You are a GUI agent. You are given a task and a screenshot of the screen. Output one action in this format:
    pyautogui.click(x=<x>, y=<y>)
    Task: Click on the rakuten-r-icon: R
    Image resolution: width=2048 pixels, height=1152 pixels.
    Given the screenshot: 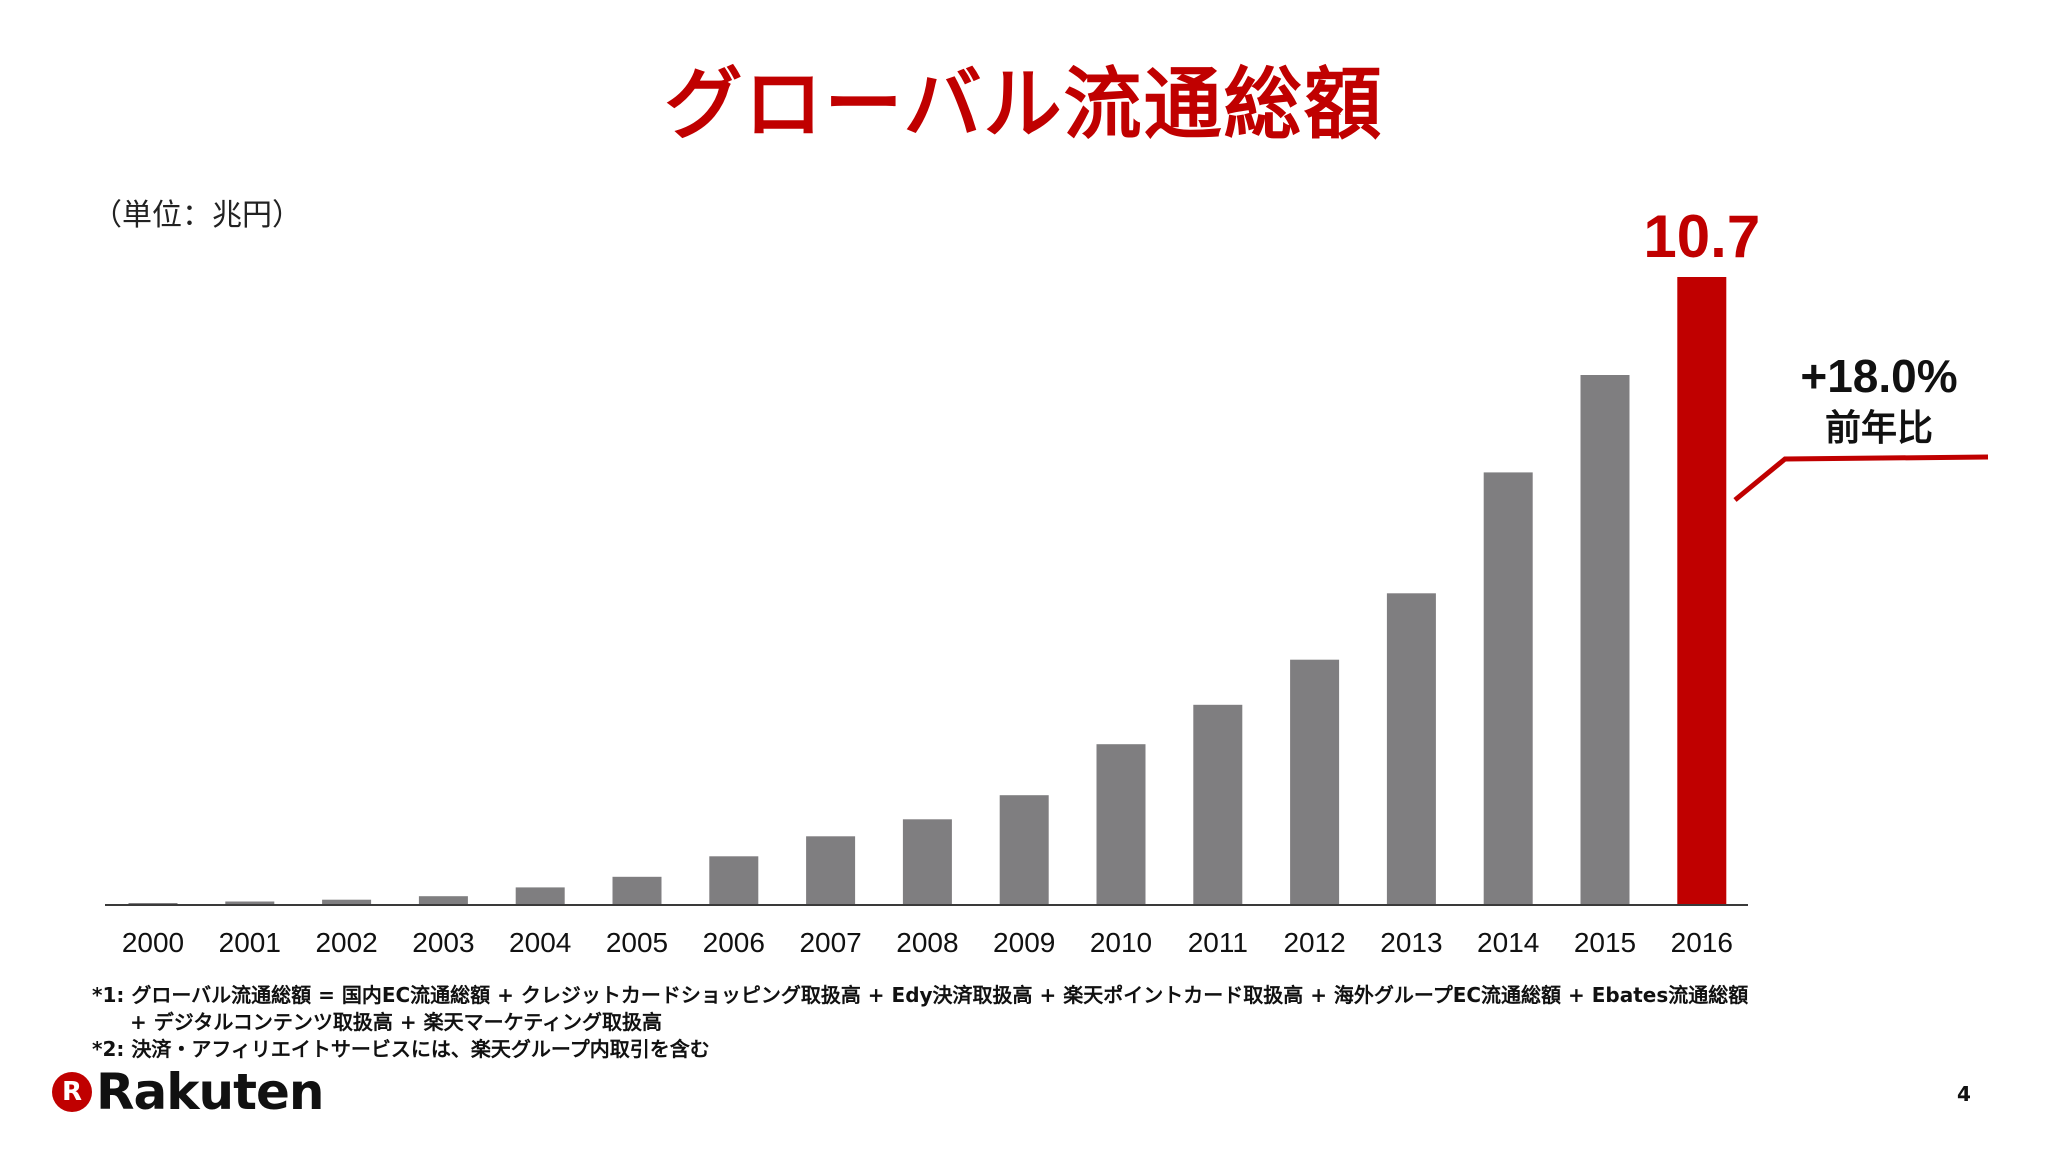 What is the action you would take?
    pyautogui.click(x=72, y=1092)
    